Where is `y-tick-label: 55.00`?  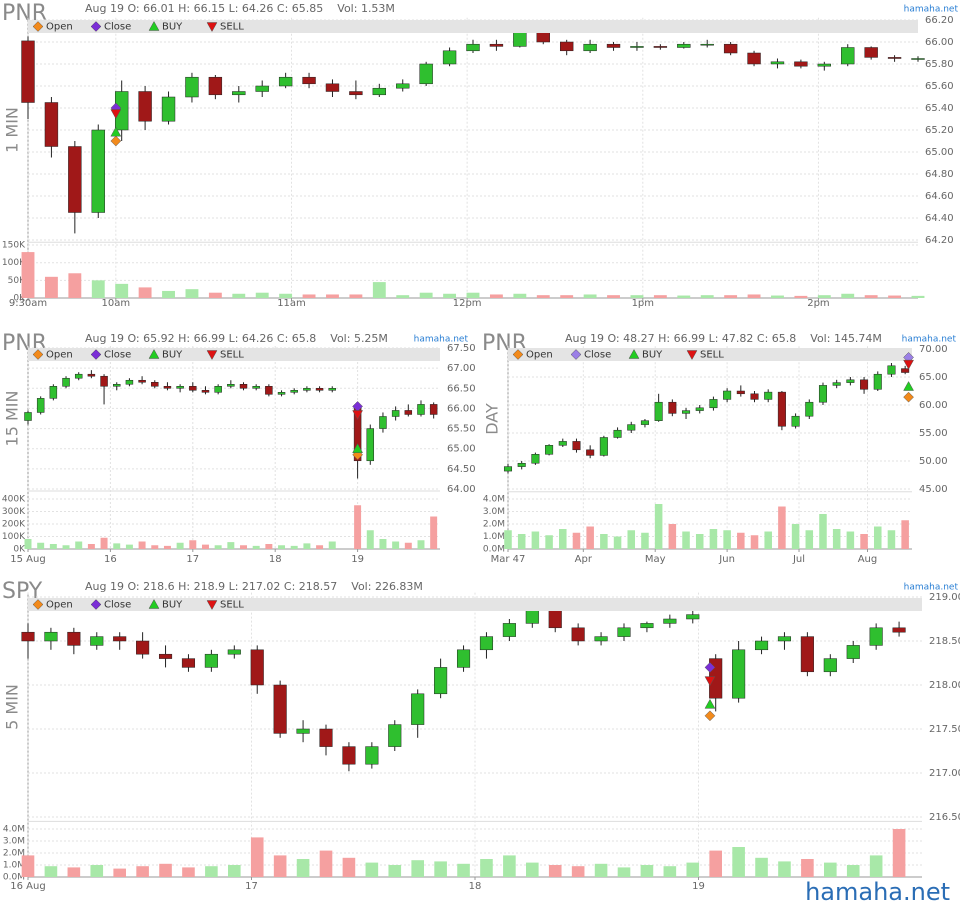
y-tick-label: 55.00 is located at coordinates (933, 433).